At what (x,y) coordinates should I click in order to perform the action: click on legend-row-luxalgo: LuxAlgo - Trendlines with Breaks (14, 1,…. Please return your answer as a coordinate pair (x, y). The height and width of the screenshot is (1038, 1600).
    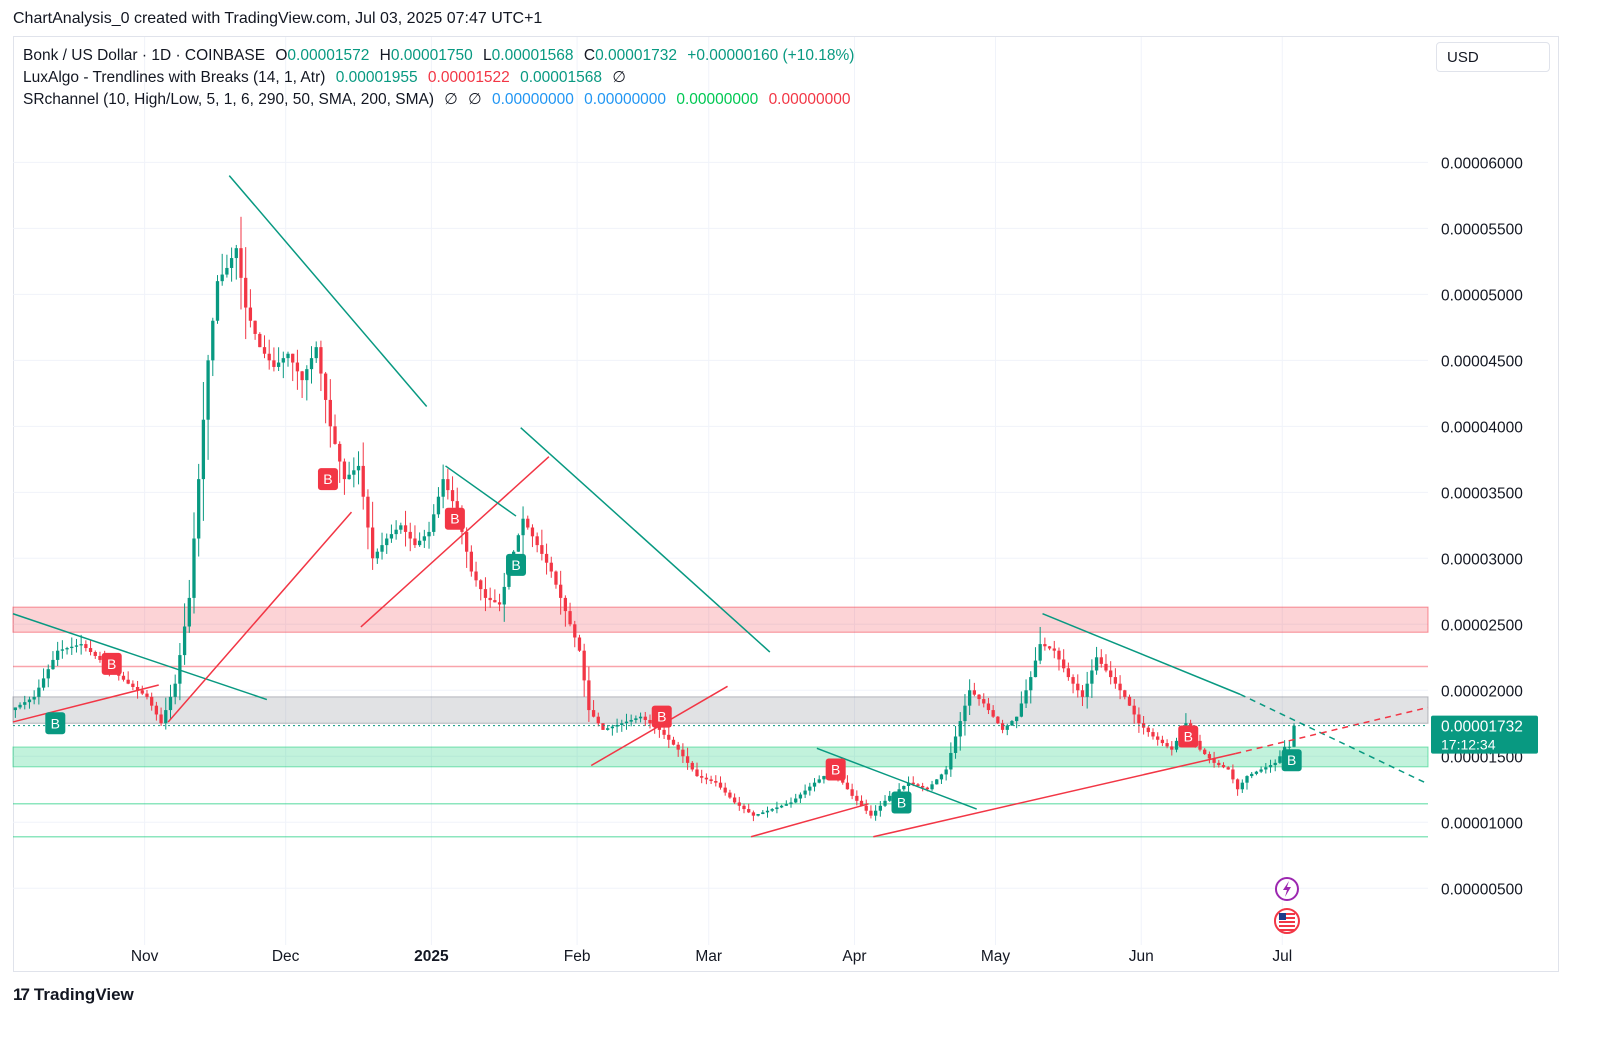
    Looking at the image, I should click on (441, 78).